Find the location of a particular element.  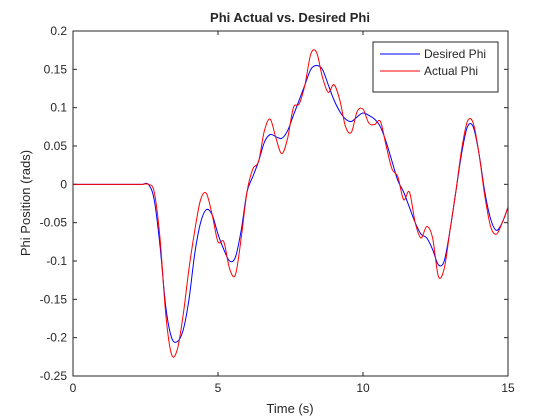

x-axis-label: Time (s) is located at coordinates (289, 408).